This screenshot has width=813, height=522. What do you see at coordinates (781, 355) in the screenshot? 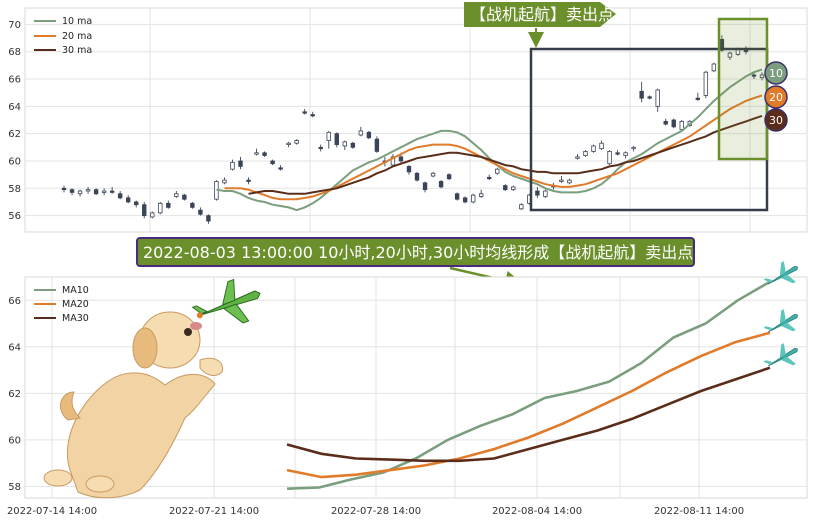
I see `airplane-icon-ma30` at bounding box center [781, 355].